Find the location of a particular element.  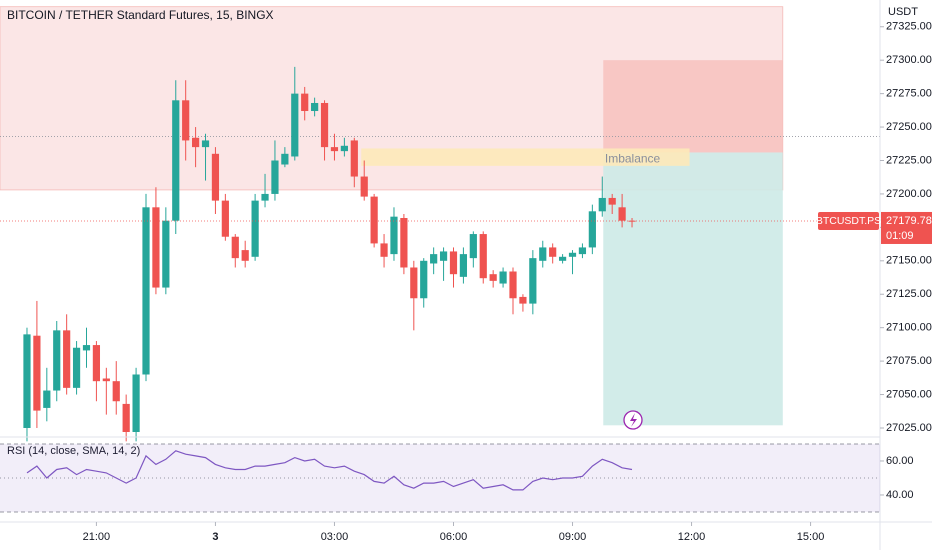

y-tick-label: 27325.00 is located at coordinates (909, 27).